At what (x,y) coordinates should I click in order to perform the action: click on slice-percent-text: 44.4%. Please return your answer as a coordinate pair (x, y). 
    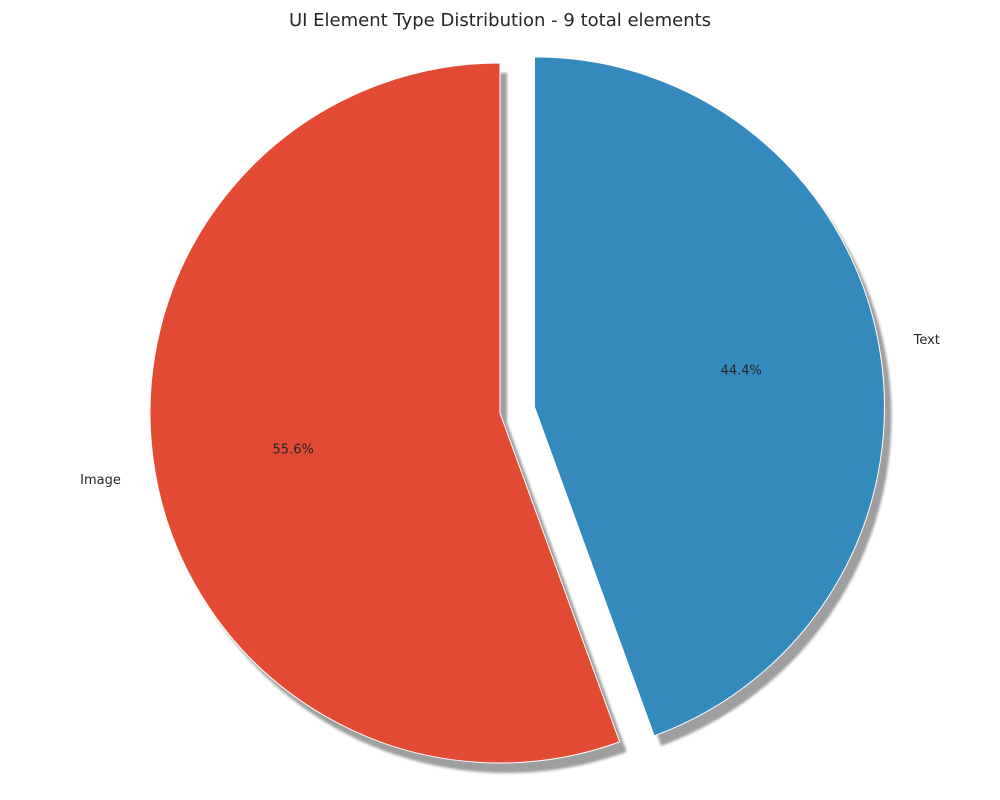
    Looking at the image, I should click on (741, 370).